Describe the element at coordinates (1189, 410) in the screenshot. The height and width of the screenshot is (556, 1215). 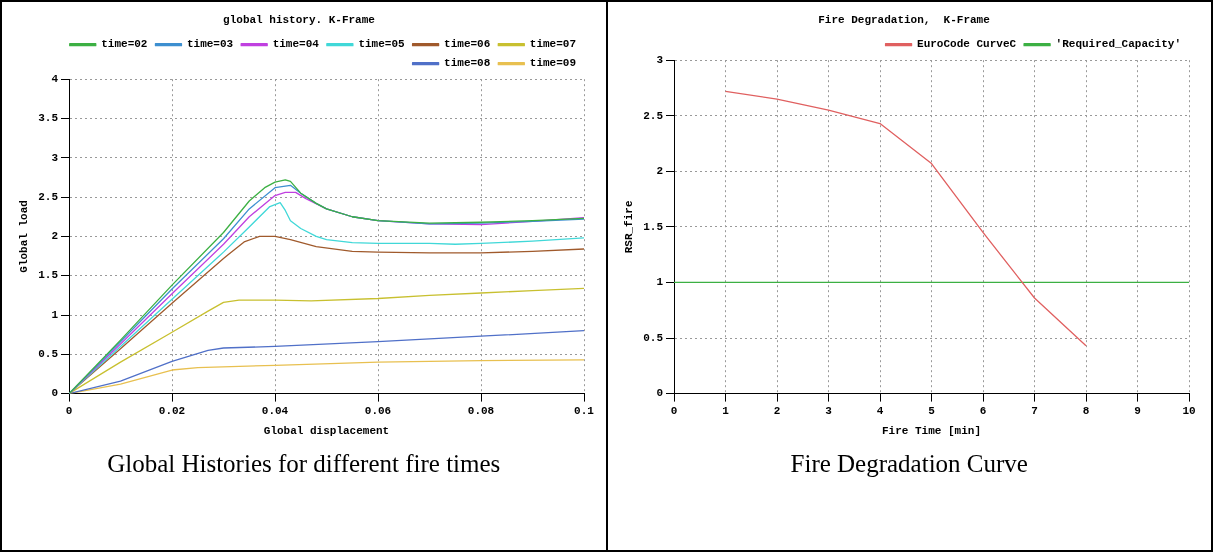
I see `x-tick-label: 10` at that location.